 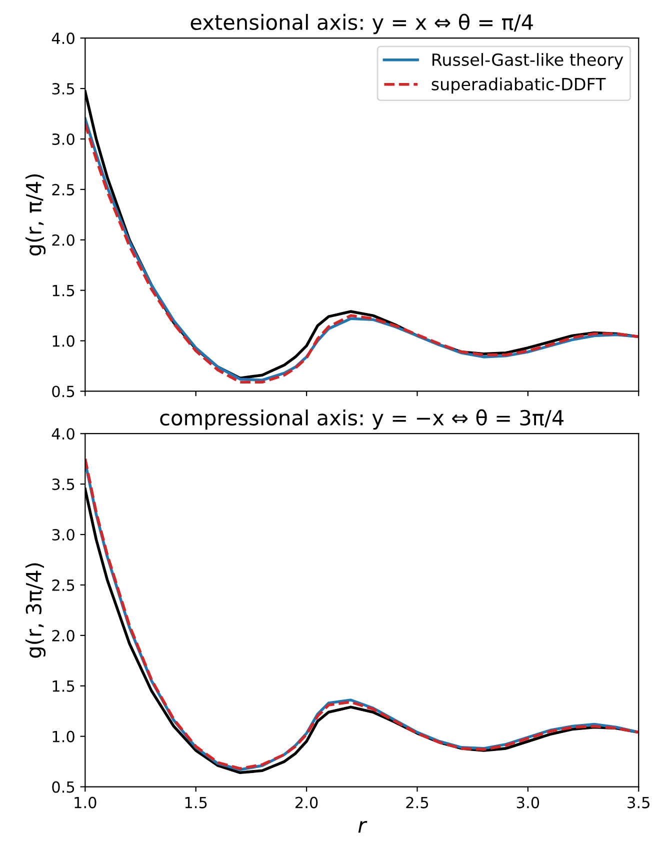 What do you see at coordinates (363, 827) in the screenshot?
I see `x-axis-title: r` at bounding box center [363, 827].